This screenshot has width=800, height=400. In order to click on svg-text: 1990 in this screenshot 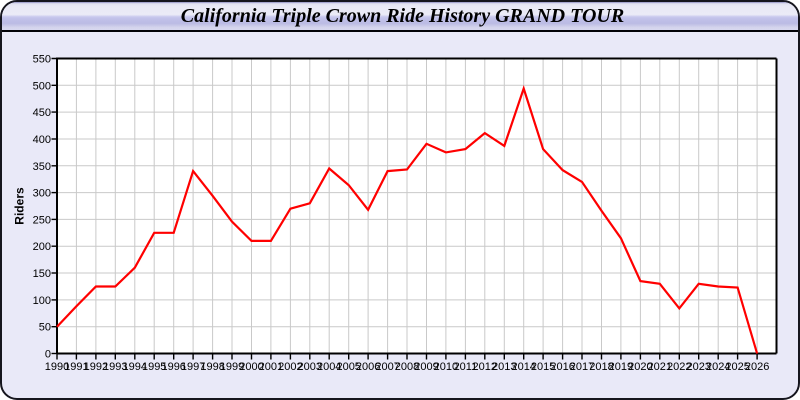, I will do `click(57, 367)`.